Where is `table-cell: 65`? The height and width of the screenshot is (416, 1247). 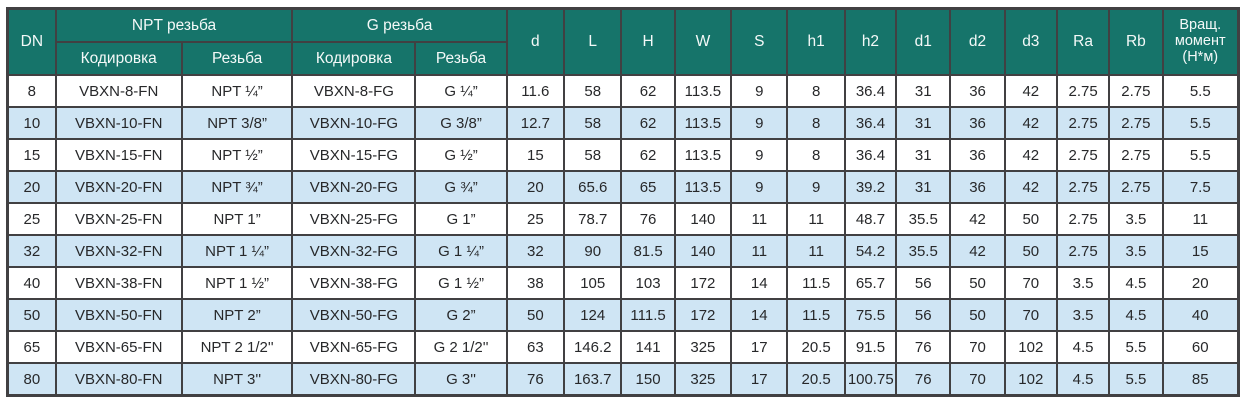
table-cell: 65 is located at coordinates (31, 347).